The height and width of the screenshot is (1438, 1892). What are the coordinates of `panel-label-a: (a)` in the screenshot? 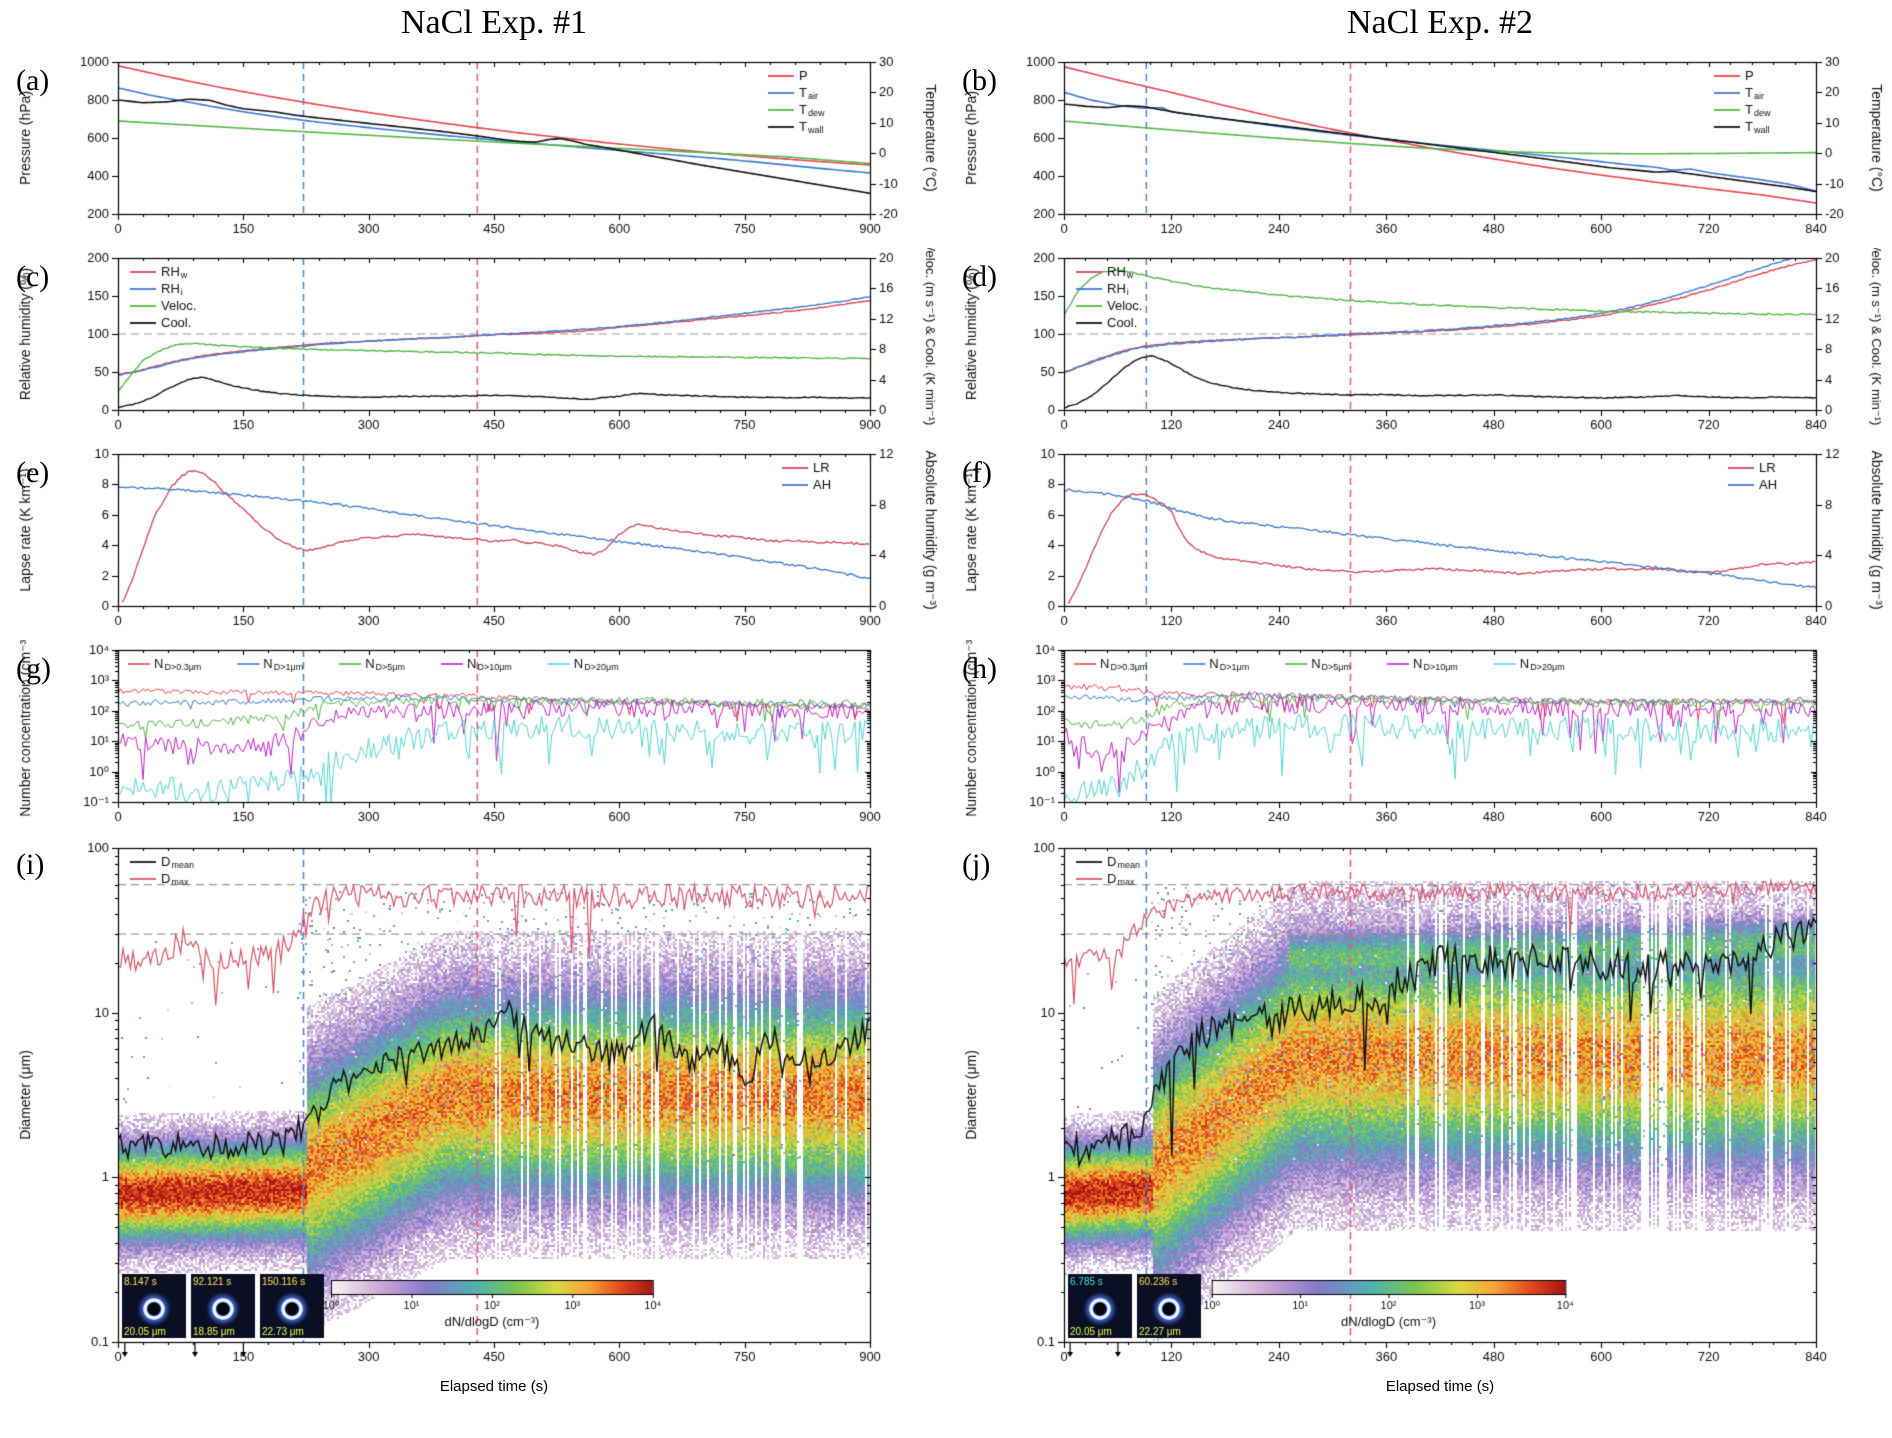 It's located at (33, 80).